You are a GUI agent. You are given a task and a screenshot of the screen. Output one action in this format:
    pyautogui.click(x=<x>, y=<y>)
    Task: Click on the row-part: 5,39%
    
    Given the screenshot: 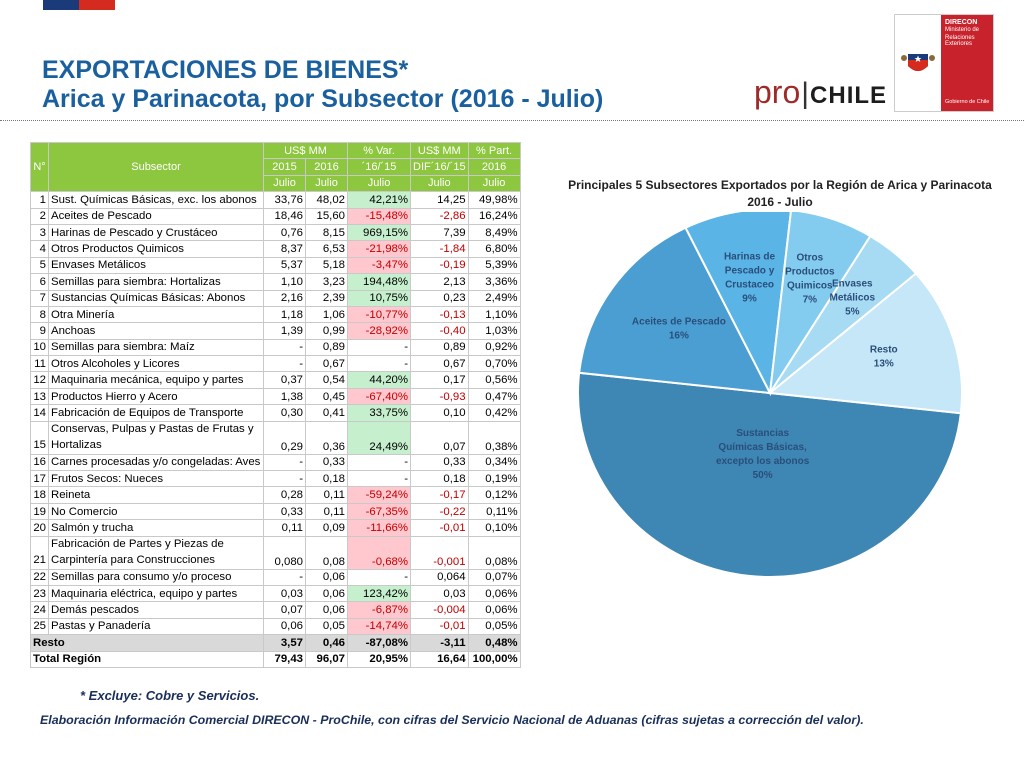 What is the action you would take?
    pyautogui.click(x=494, y=265)
    